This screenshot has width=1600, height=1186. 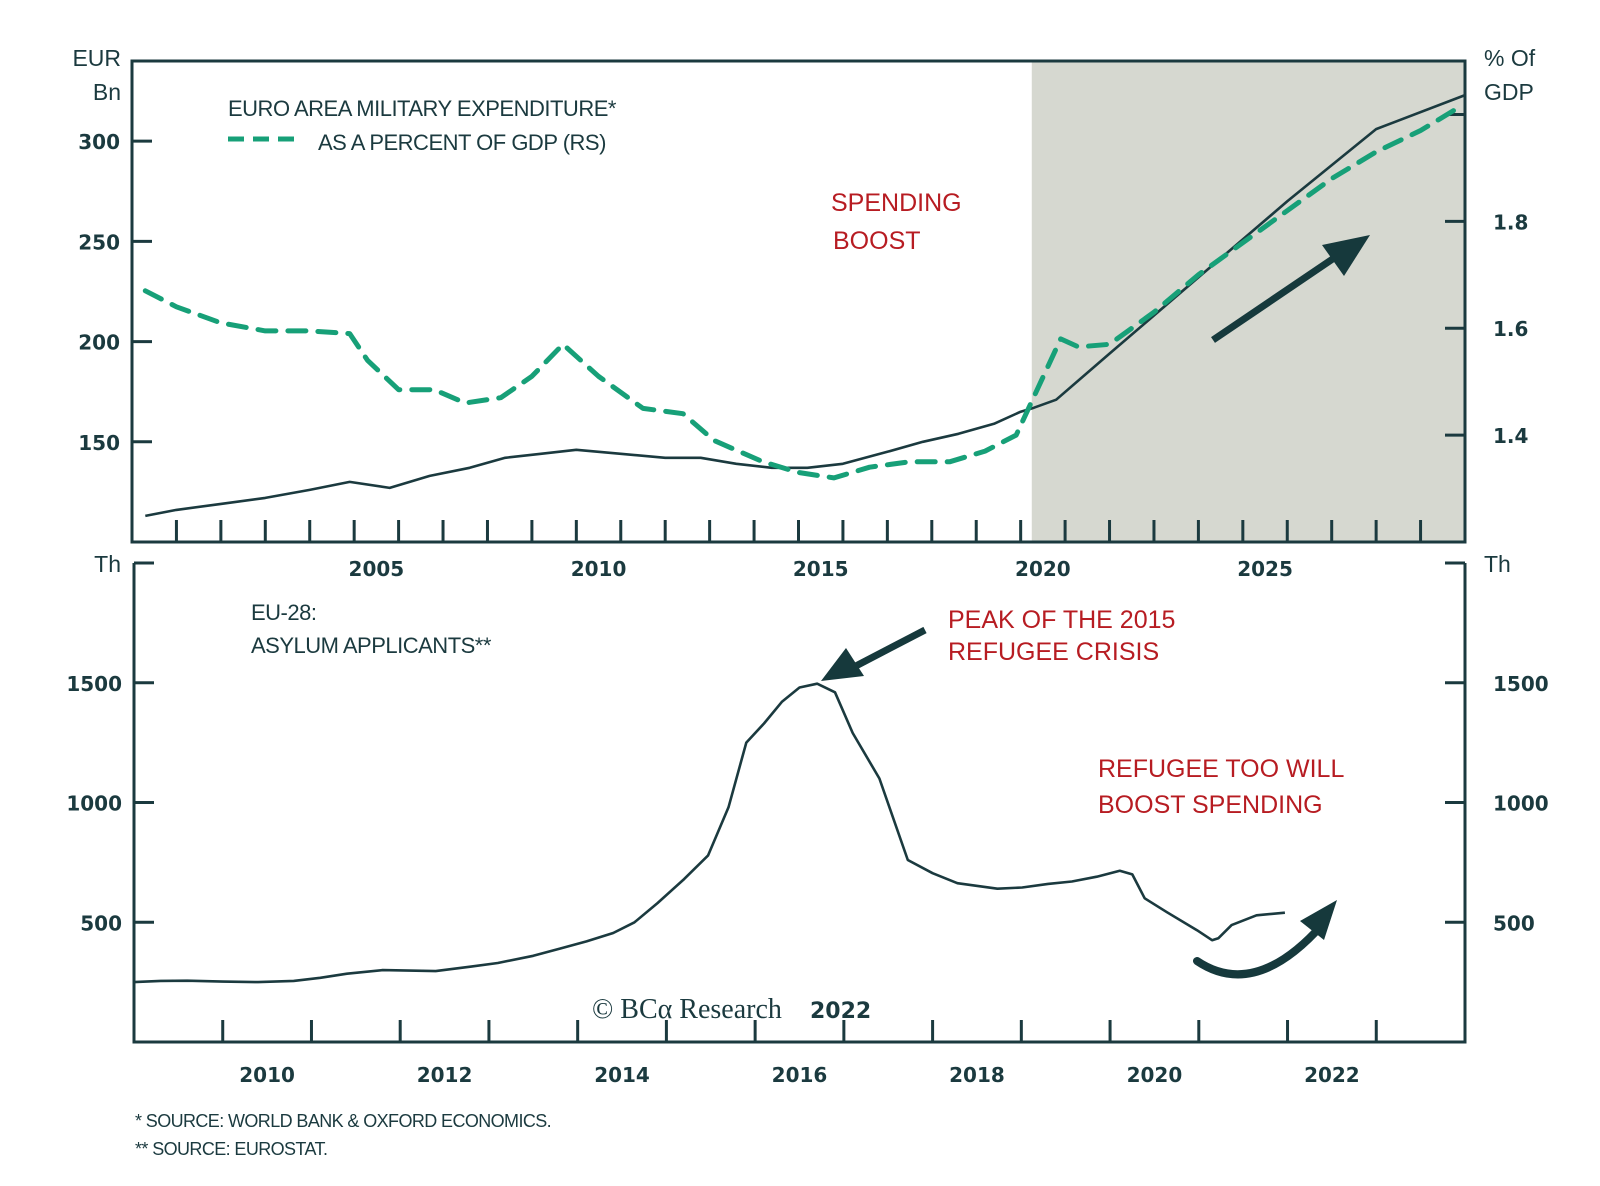 I want to click on asylum-title-line1: EU-28:, so click(x=283, y=612).